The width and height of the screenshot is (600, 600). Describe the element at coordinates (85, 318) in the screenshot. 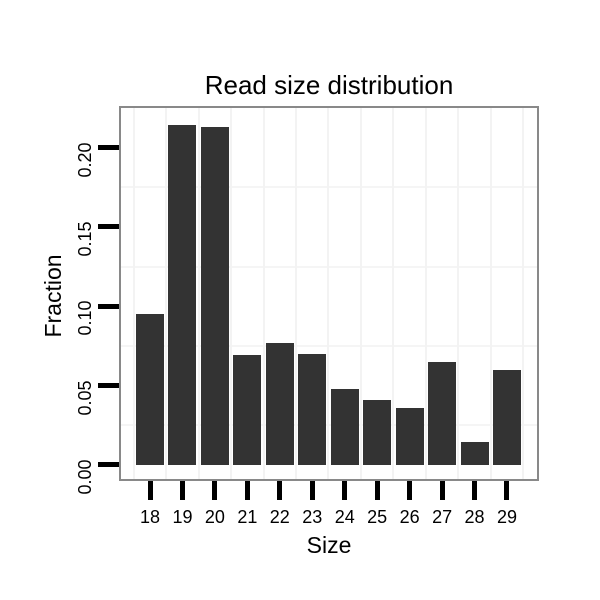

I see `y-tick-label-0.10: 0.10` at that location.